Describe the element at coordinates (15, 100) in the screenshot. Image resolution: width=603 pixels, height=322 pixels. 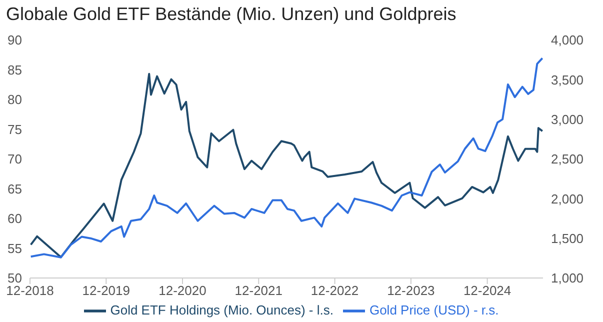
I see `y-tick-label: 80` at that location.